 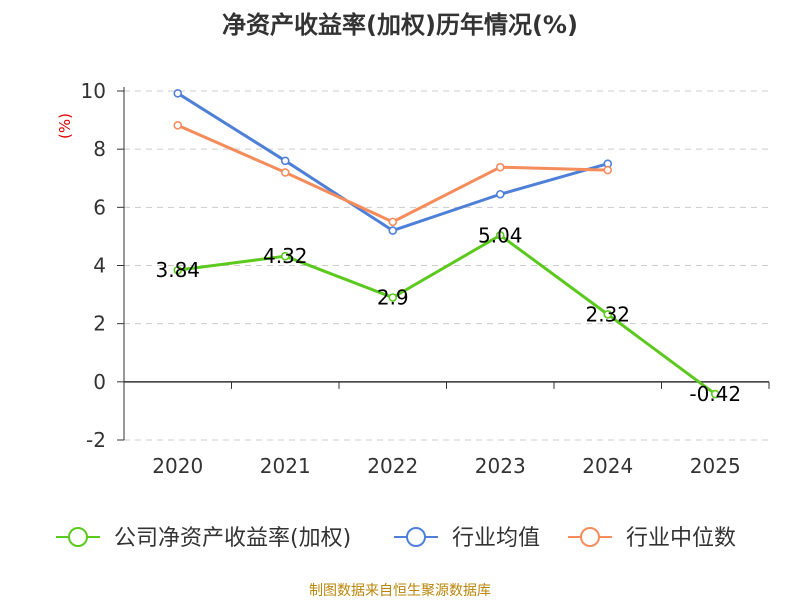 What do you see at coordinates (400, 591) in the screenshot?
I see `source-note: 制图数据来自恒生聚源数据库` at bounding box center [400, 591].